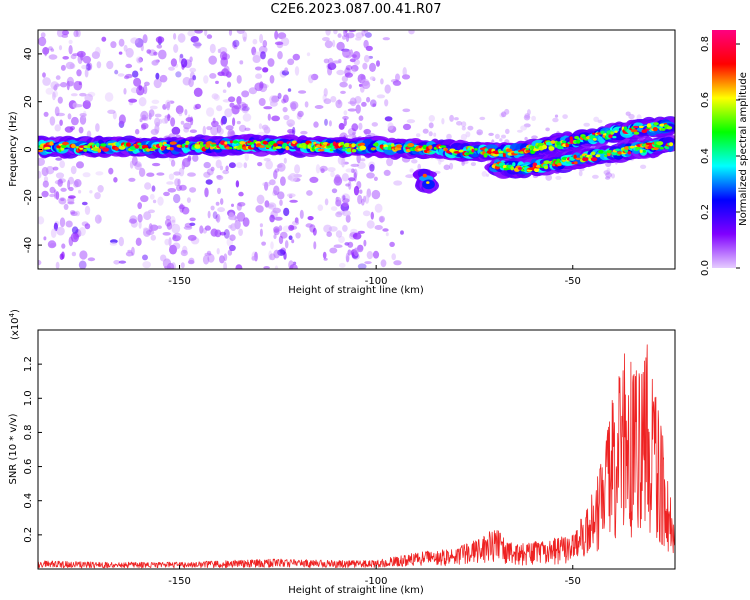 The height and width of the screenshot is (600, 750). I want to click on spectrogram-ridges-layer, so click(356, 155).